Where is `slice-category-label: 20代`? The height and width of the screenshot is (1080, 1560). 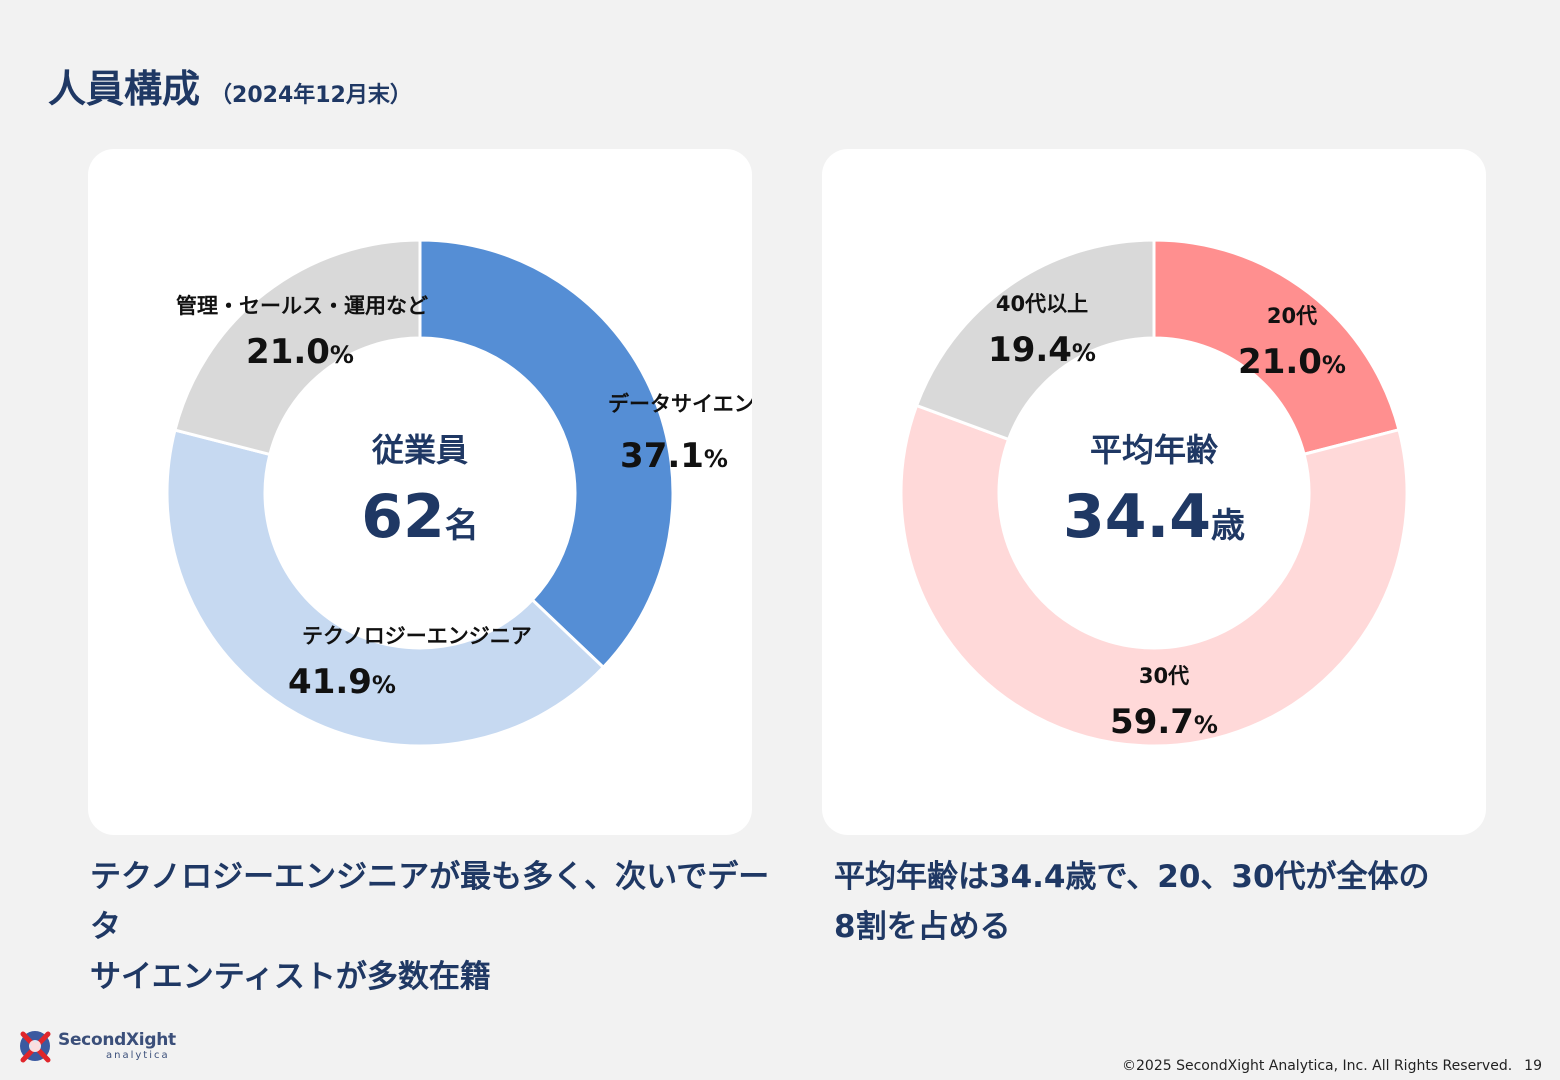 slice-category-label: 20代 is located at coordinates (1292, 316).